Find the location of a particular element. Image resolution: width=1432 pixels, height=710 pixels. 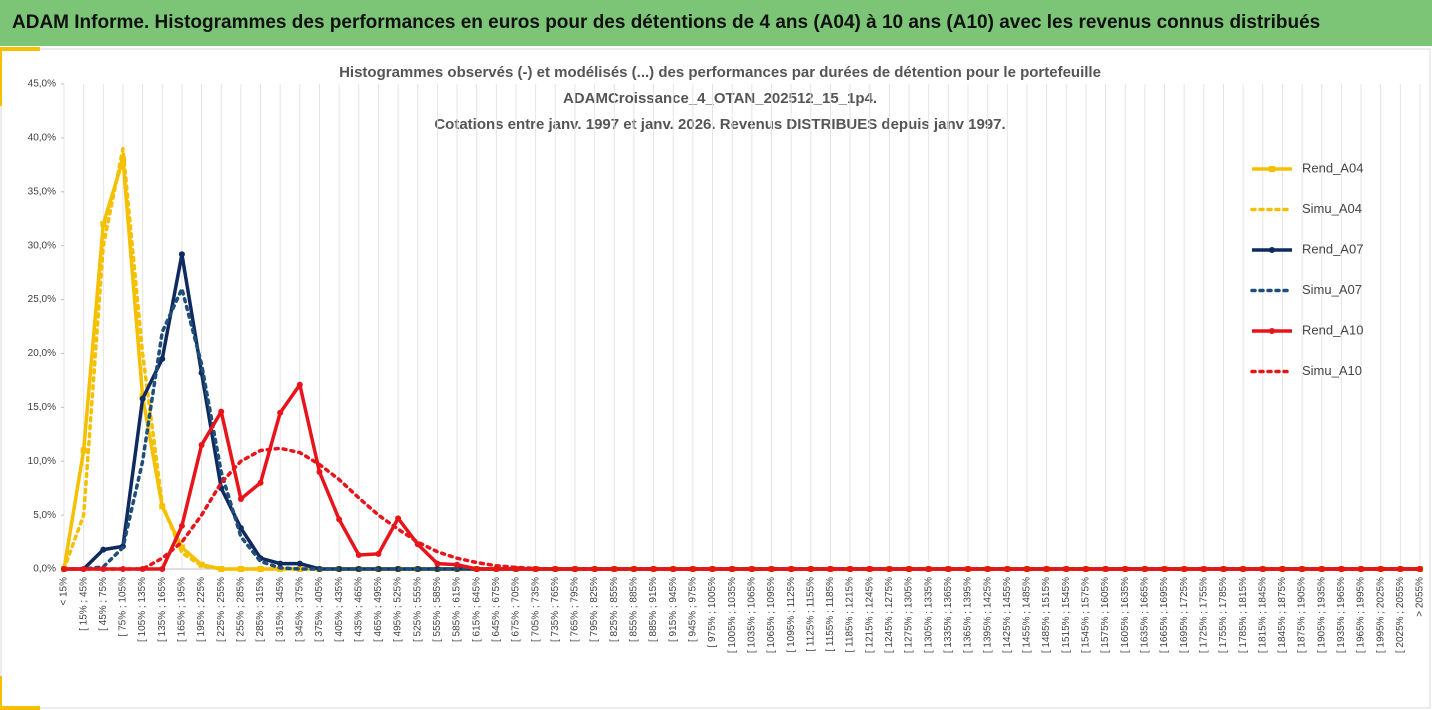

x-tick-label: < 15% is located at coordinates (64, 591).